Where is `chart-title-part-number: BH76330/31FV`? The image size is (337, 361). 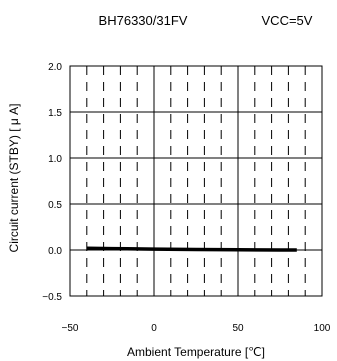 chart-title-part-number: BH76330/31FV is located at coordinates (143, 20).